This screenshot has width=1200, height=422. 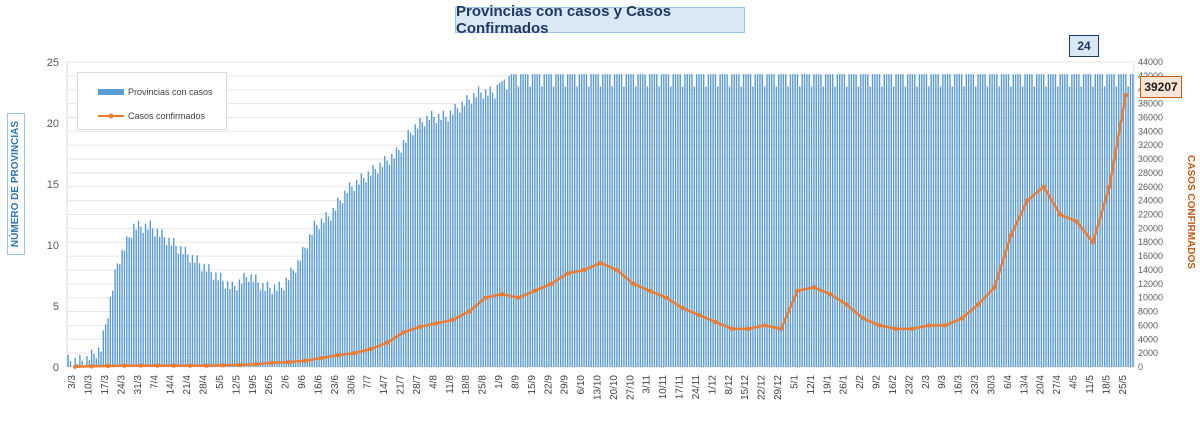 What do you see at coordinates (167, 116) in the screenshot?
I see `legend-label-casos: Casos confirmados` at bounding box center [167, 116].